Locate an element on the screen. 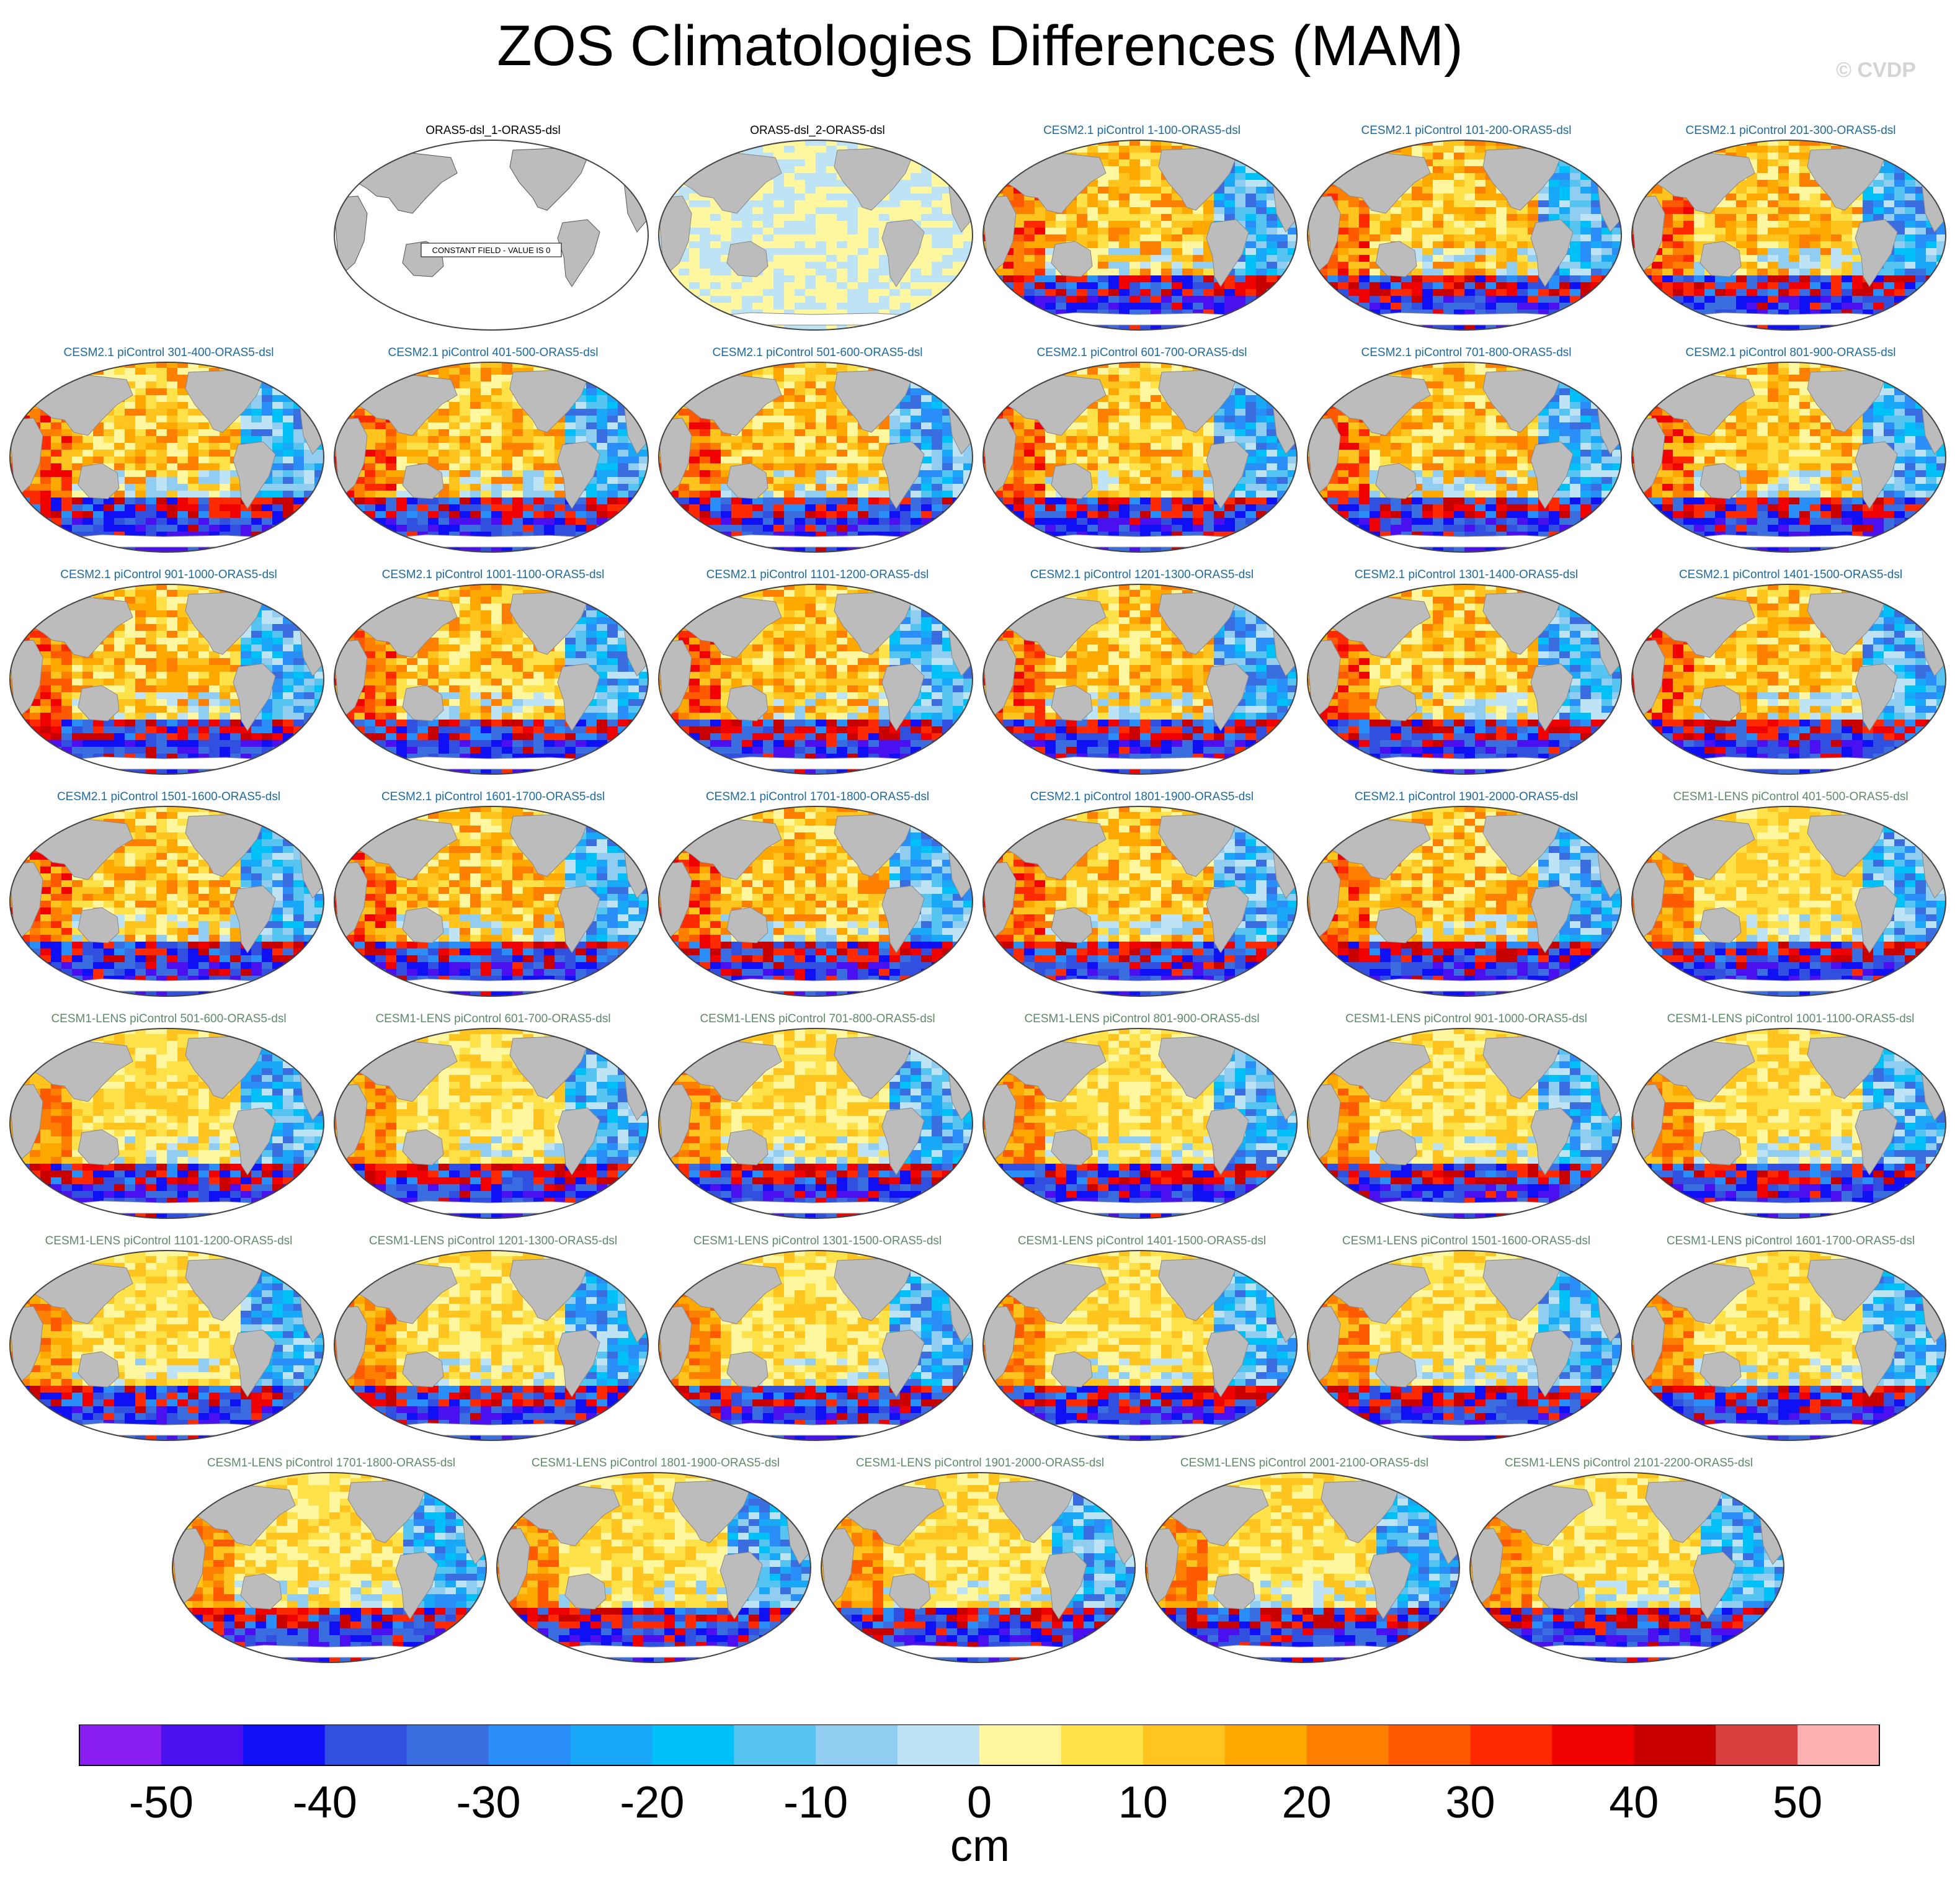 The height and width of the screenshot is (1887, 1960). colorbar-tick-label: -10 is located at coordinates (815, 1802).